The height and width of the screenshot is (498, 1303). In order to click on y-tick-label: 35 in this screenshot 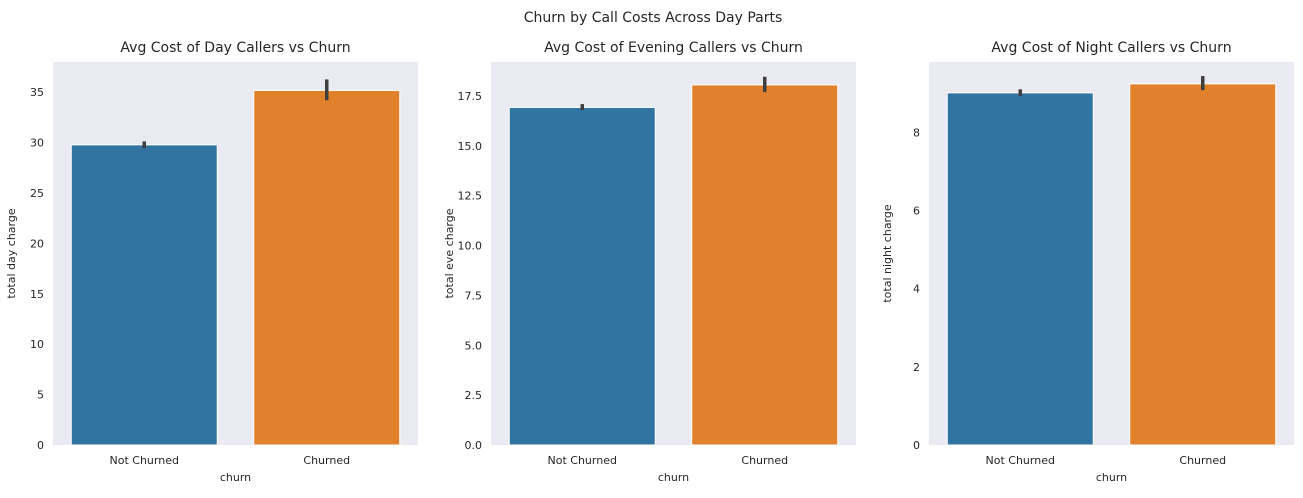, I will do `click(37, 92)`.